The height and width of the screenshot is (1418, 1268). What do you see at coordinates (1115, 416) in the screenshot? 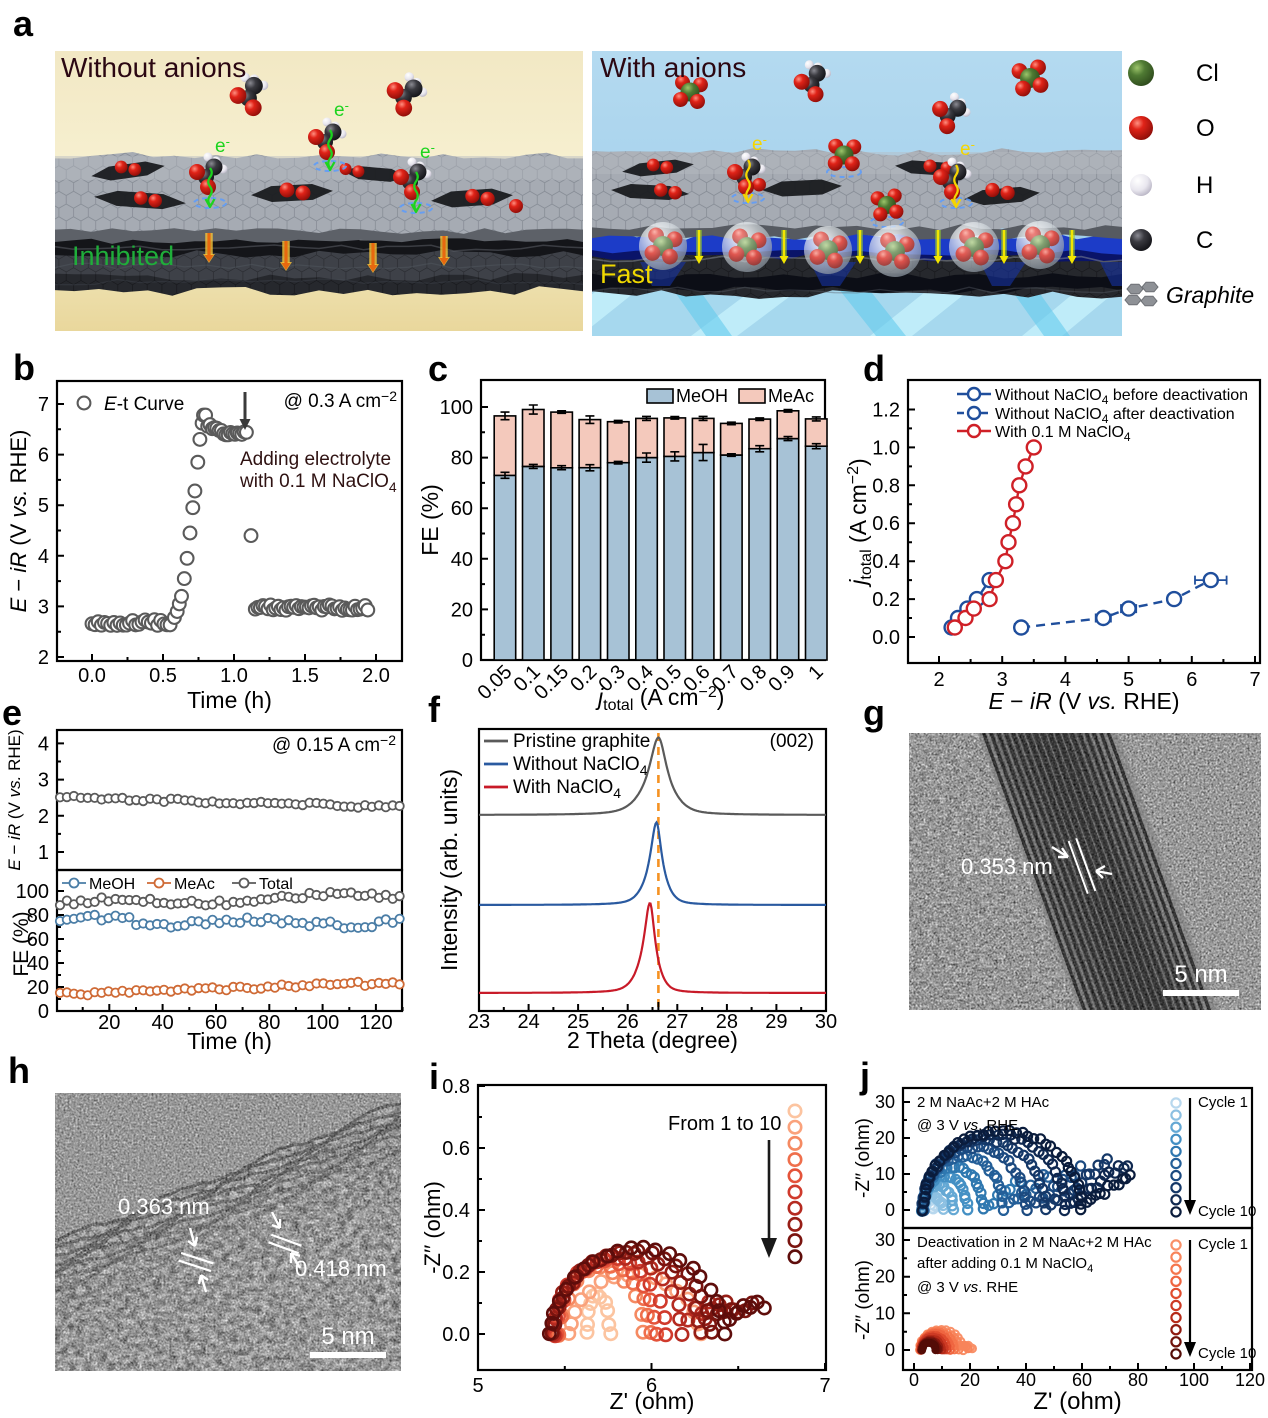
I see `svg-text:Without NaClO4 after deactivat: Without NaClO4 after deactivation` at bounding box center [1115, 416].